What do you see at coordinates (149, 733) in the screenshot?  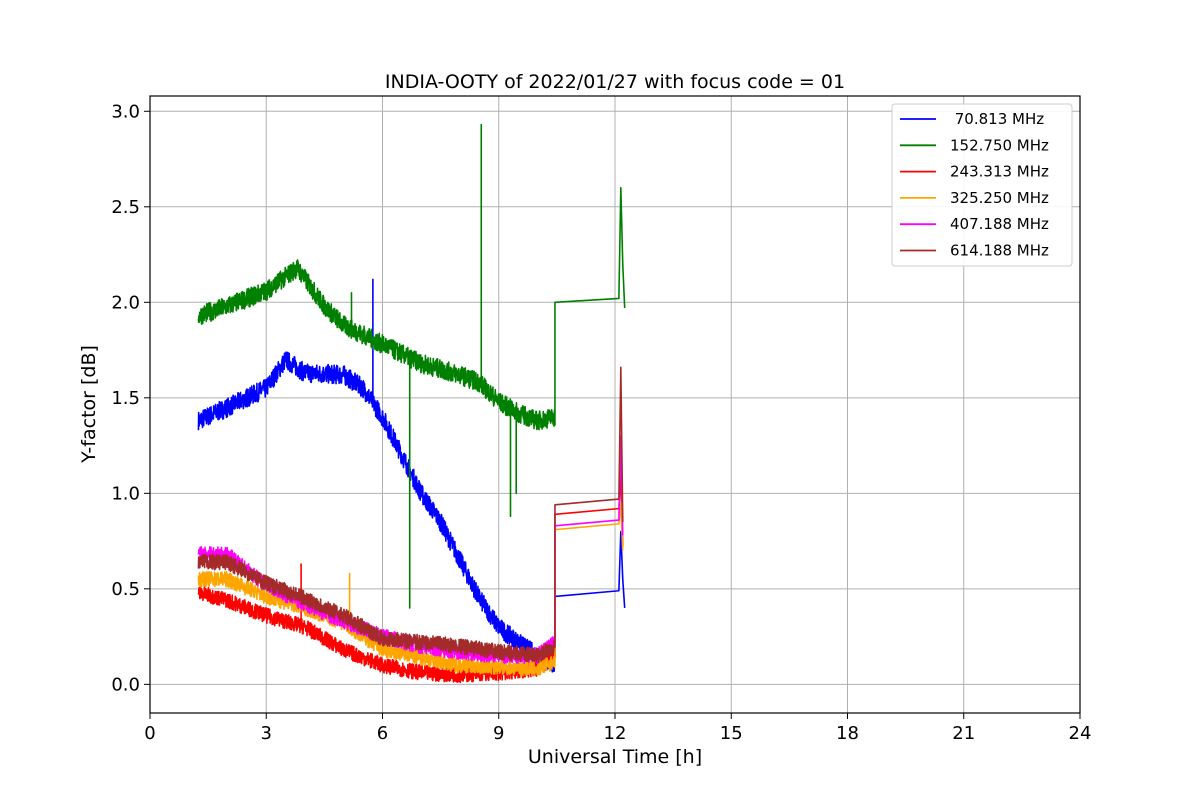 I see `x-tick-label: 0` at bounding box center [149, 733].